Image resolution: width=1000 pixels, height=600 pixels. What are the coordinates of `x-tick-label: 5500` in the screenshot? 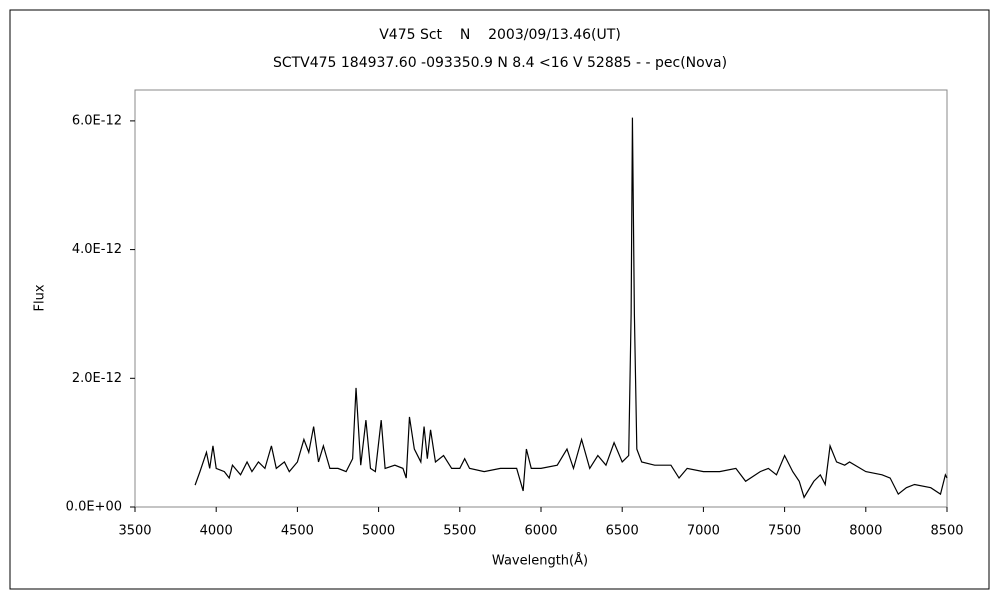 It's located at (459, 531).